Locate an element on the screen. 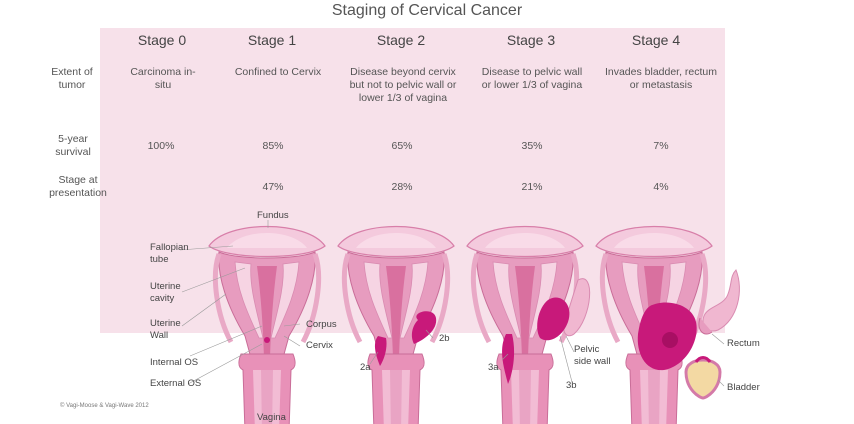 This screenshot has width=854, height=424. row-label-extent: Extent of tumor is located at coordinates (72, 78).